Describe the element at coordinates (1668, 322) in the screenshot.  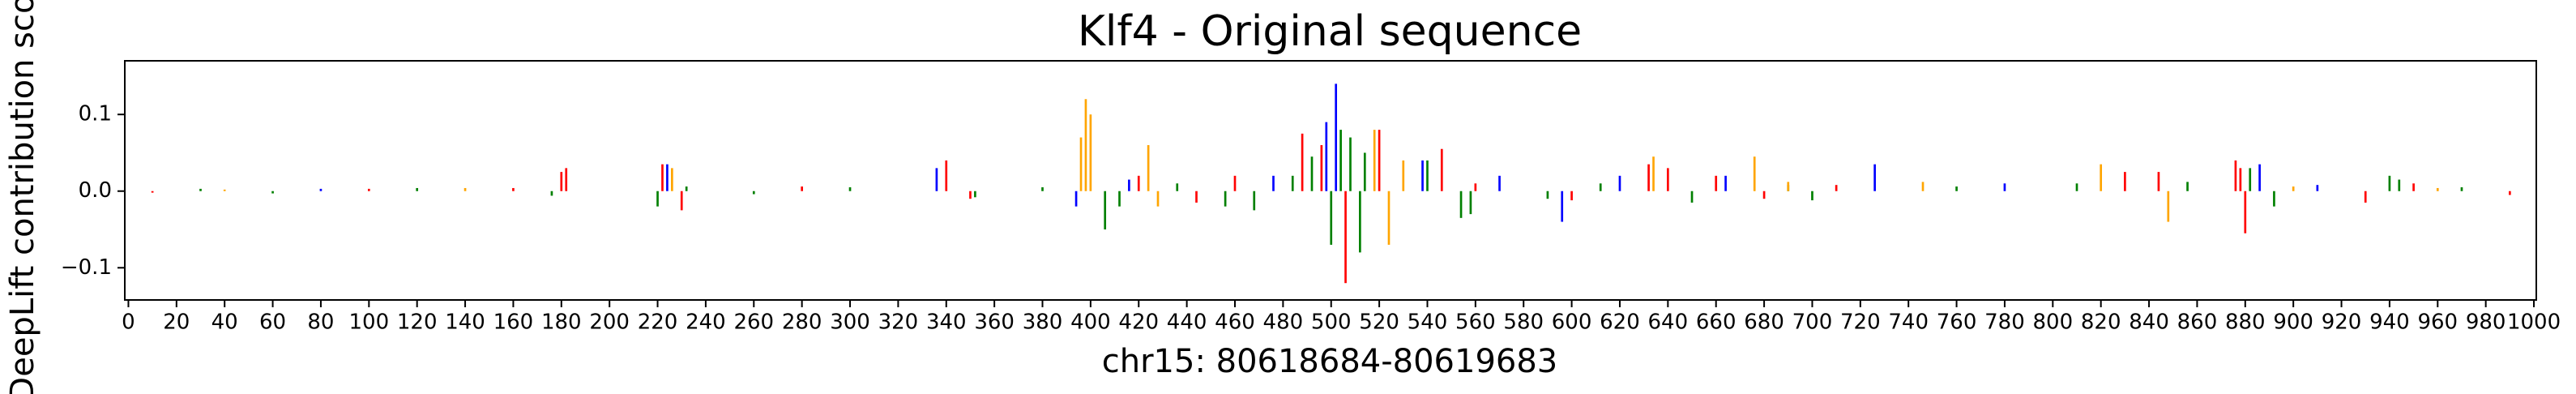
I see `x-tick-label: 640` at that location.